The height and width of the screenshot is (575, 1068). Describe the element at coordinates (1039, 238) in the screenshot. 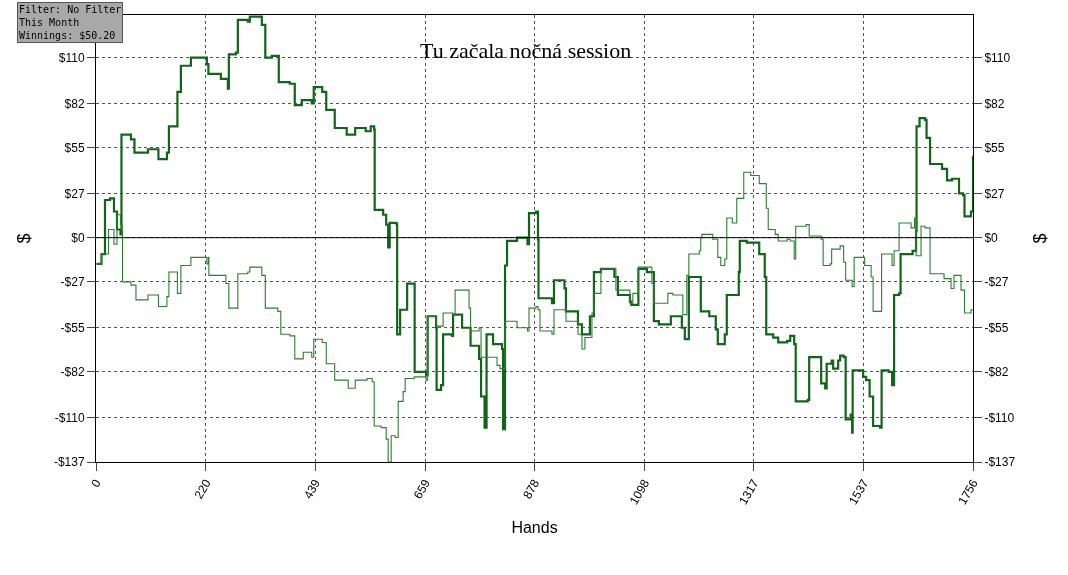

I see `y2-axis-title: $` at that location.